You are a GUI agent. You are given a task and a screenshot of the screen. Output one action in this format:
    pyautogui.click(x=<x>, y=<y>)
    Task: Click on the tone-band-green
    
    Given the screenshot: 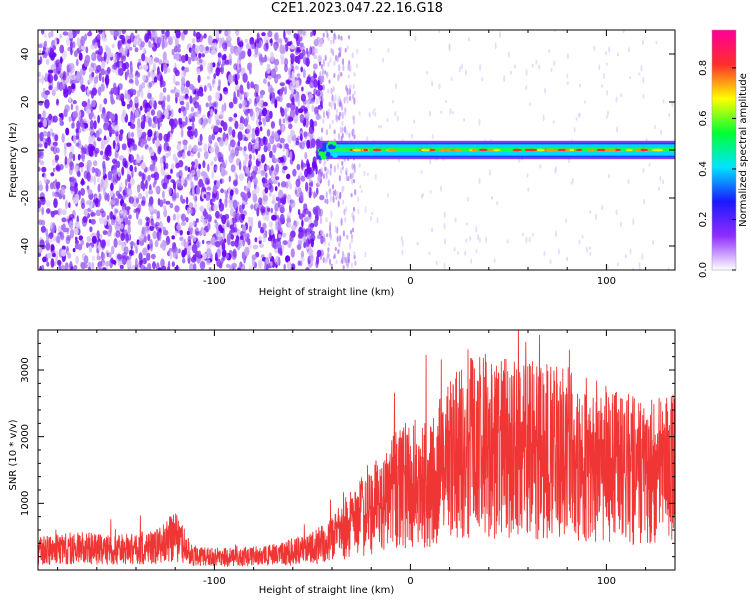 What is the action you would take?
    pyautogui.click(x=502, y=150)
    